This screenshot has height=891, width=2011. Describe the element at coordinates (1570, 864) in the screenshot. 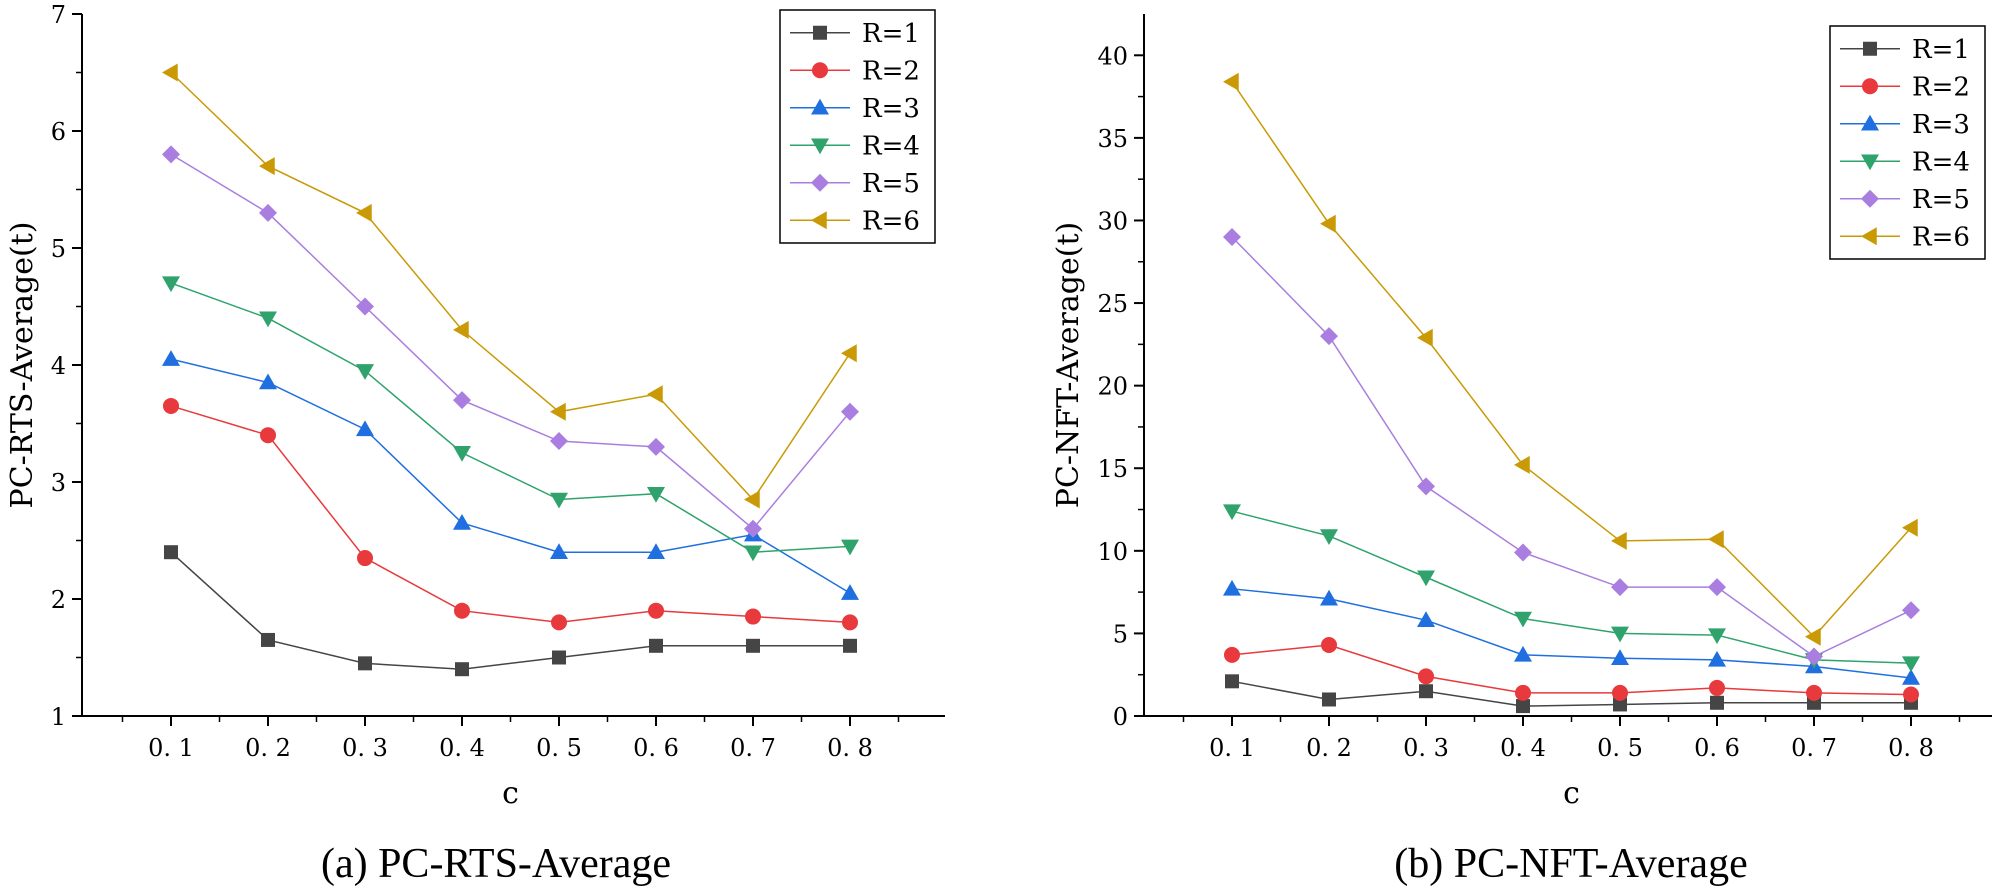

I see `panel-b-caption: (b) PC-NFT-Average` at that location.